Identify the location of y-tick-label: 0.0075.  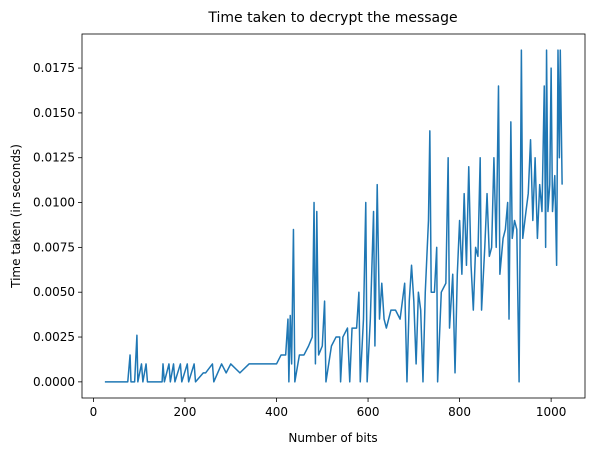
(54, 247).